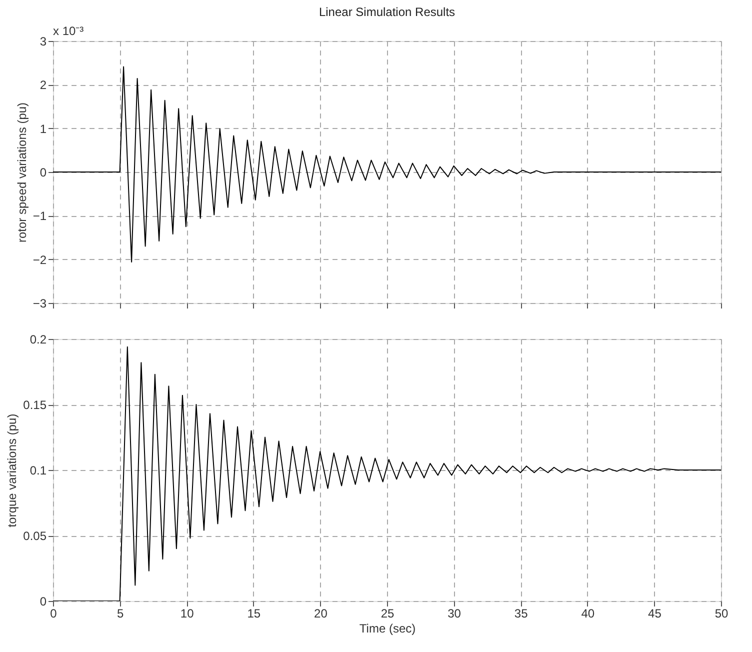 Image resolution: width=752 pixels, height=652 pixels. Describe the element at coordinates (39, 259) in the screenshot. I see `y-tick-label: −2` at that location.